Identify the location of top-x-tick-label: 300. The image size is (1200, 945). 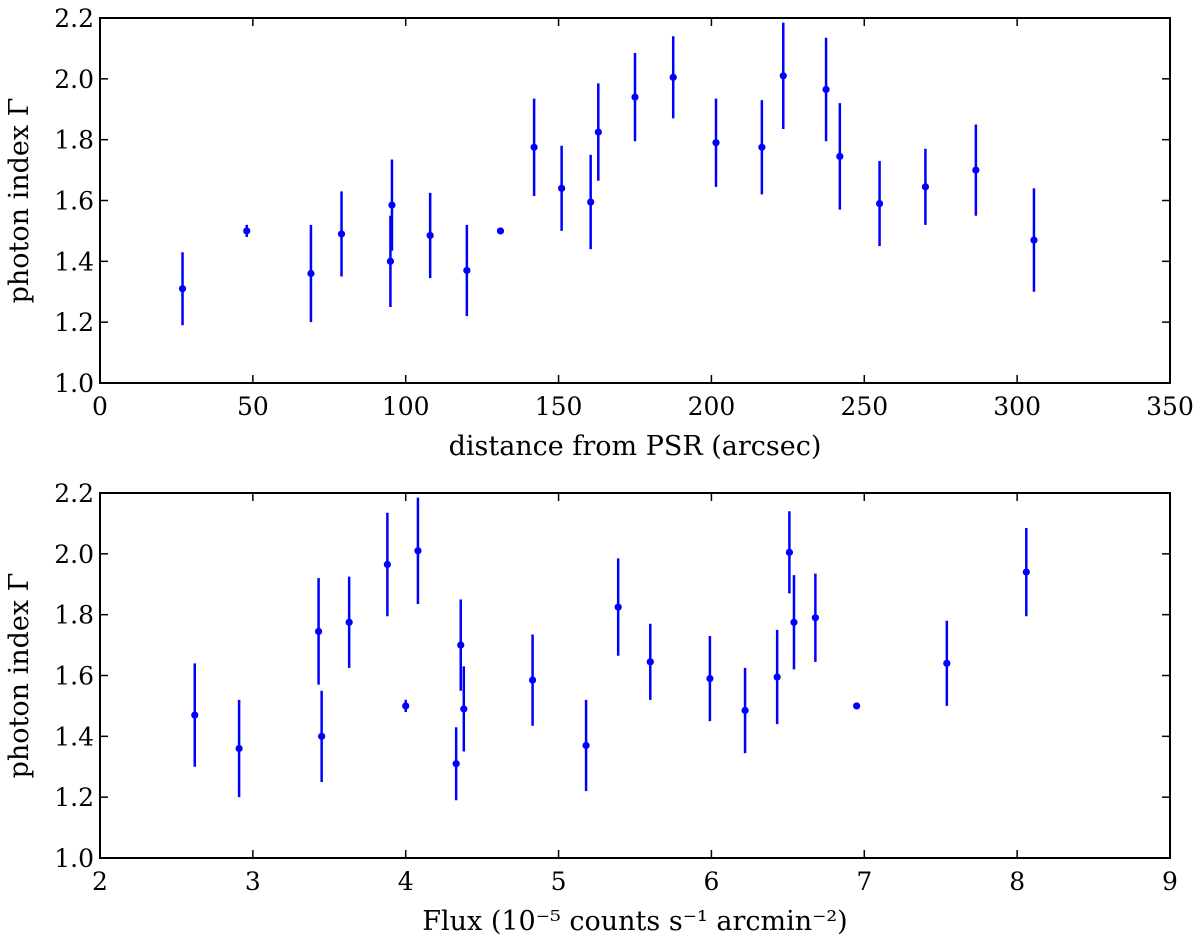
(1017, 406).